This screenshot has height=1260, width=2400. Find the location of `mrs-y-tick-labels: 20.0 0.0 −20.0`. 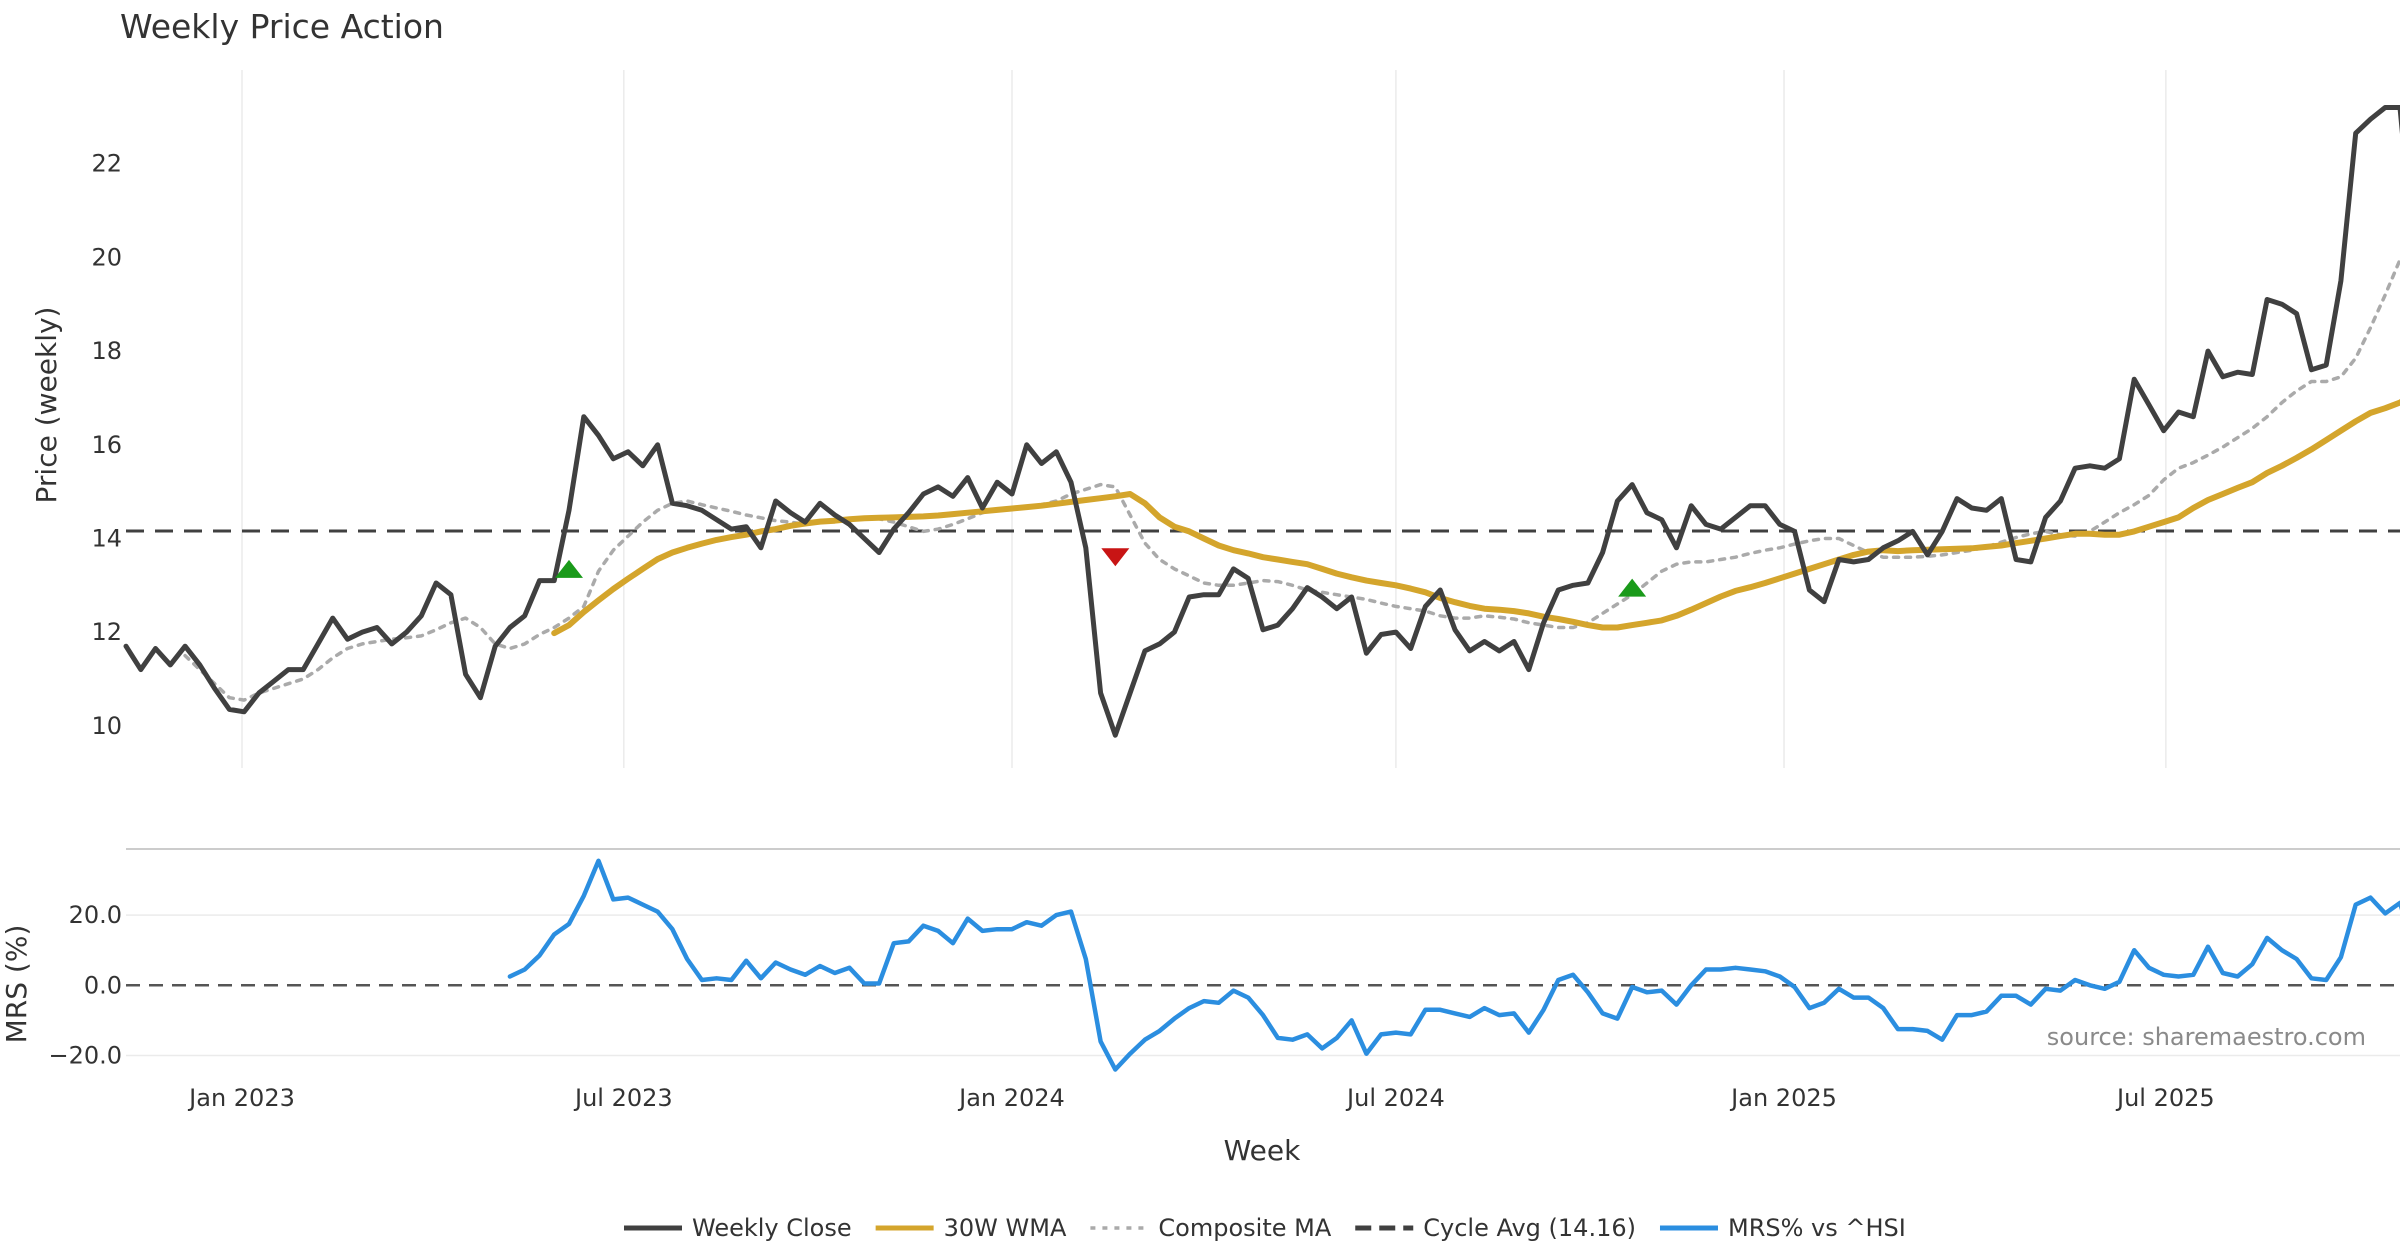

mrs-y-tick-labels: 20.0 0.0 −20.0 is located at coordinates (85, 985).